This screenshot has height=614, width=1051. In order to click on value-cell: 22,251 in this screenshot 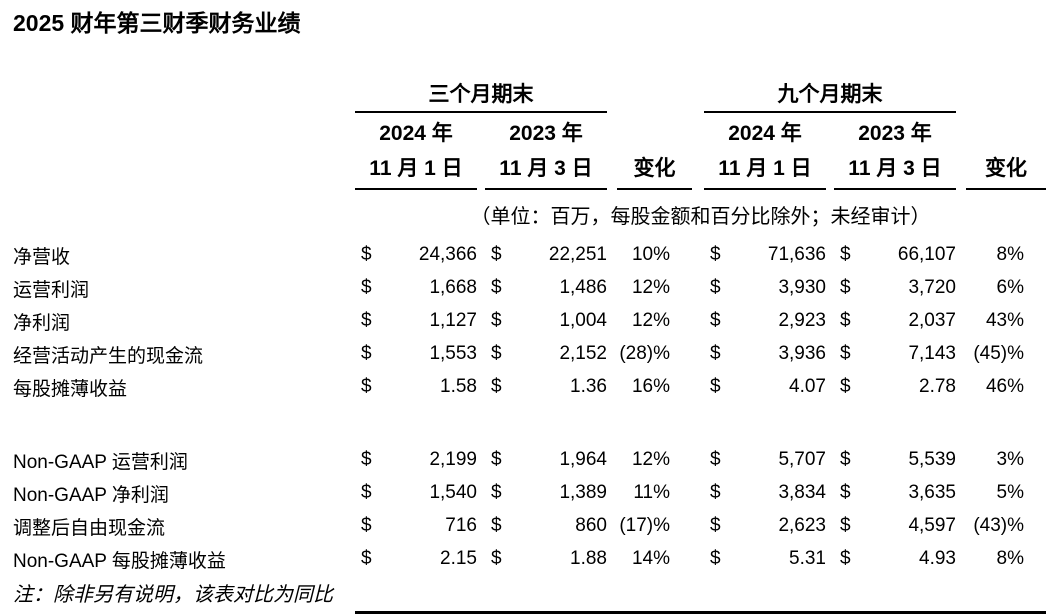, I will do `click(577, 255)`.